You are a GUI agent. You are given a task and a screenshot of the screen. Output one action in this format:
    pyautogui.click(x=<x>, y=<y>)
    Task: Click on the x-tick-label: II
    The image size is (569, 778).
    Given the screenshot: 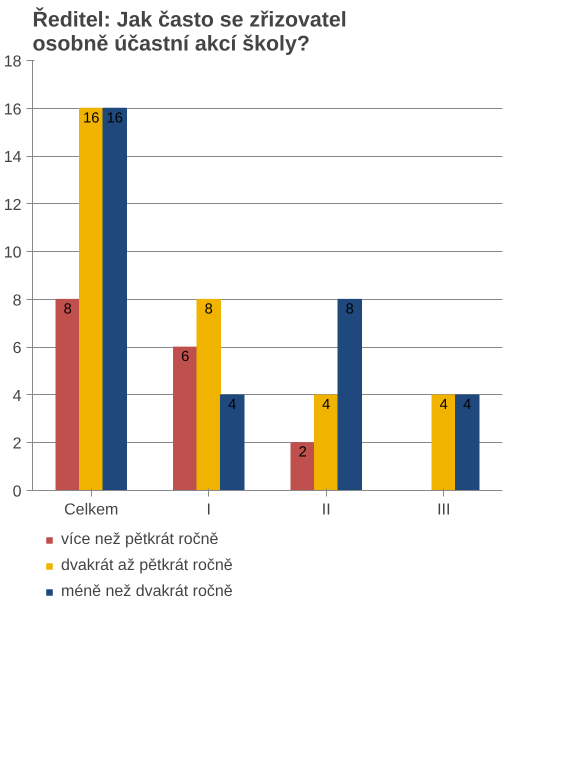 What is the action you would take?
    pyautogui.click(x=326, y=510)
    